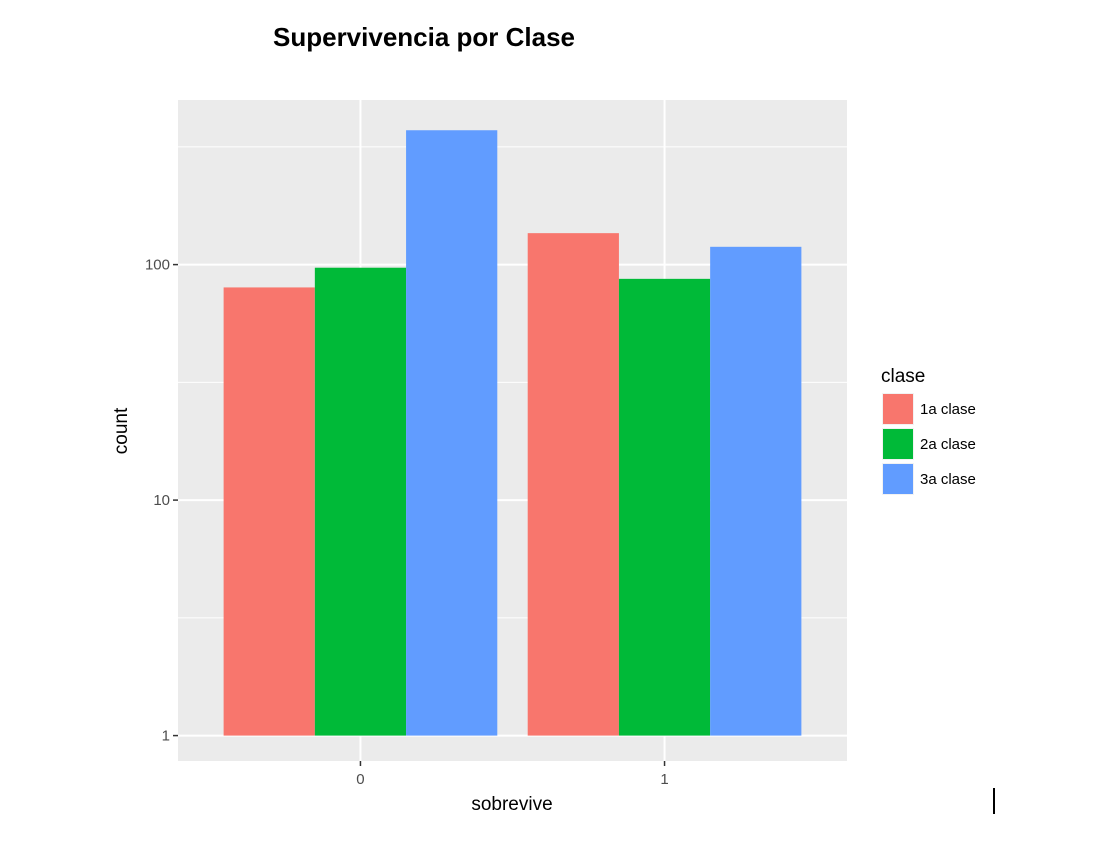 The height and width of the screenshot is (864, 1100). Describe the element at coordinates (157, 265) in the screenshot. I see `y-tick-label: 100` at that location.